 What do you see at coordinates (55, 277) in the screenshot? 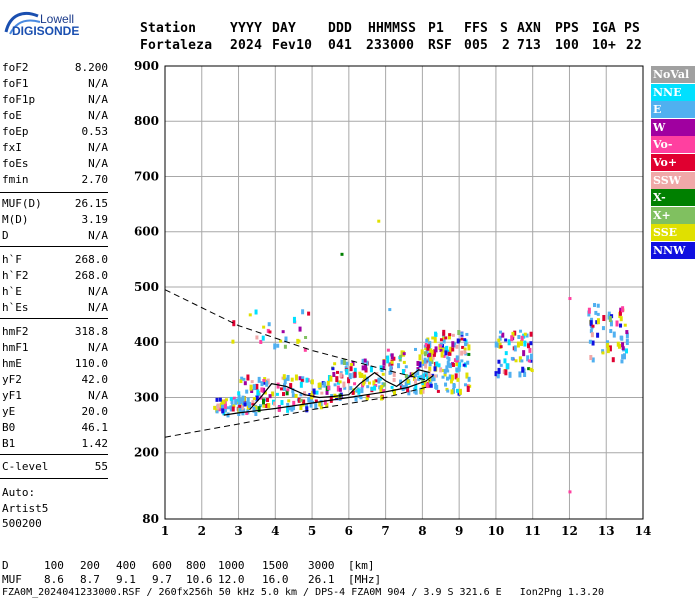
I see `parameter-row: h`F2 268.0` at bounding box center [55, 277].